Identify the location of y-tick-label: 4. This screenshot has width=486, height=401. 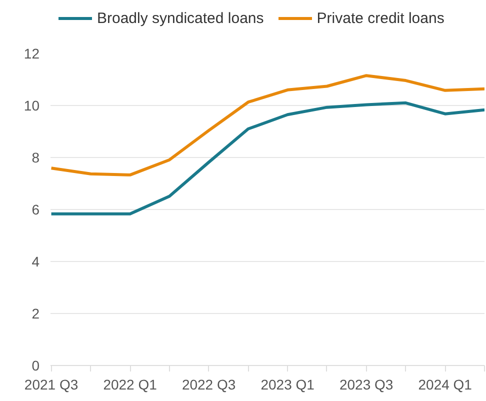
(36, 262).